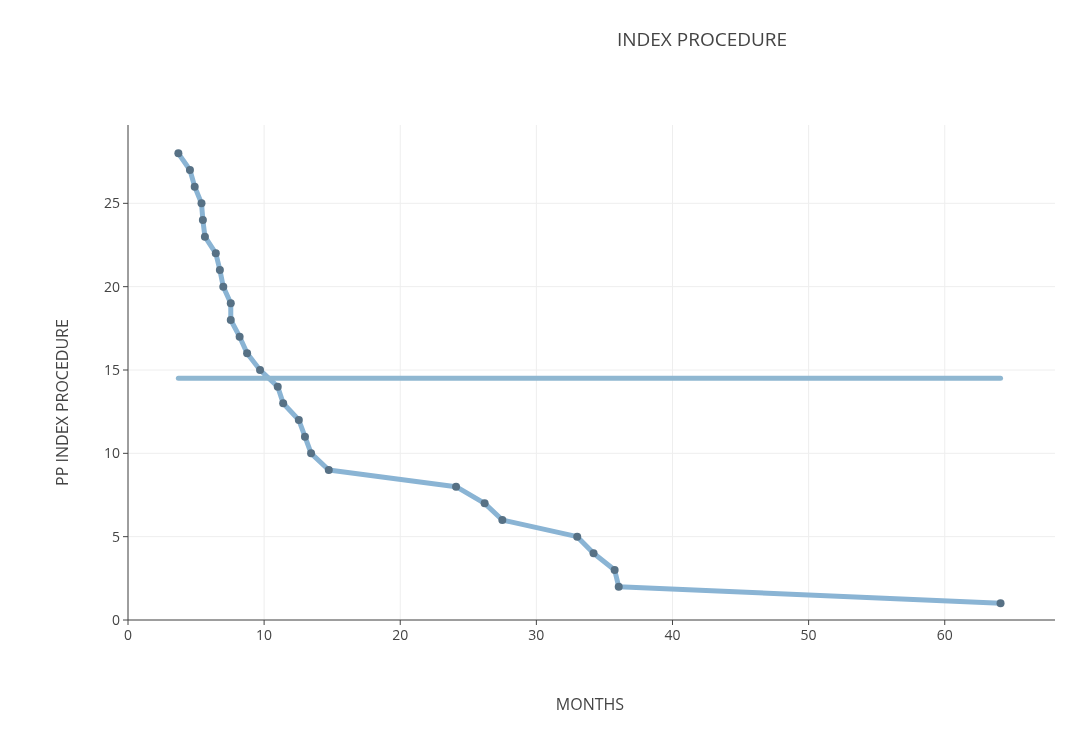 The height and width of the screenshot is (738, 1077). What do you see at coordinates (115, 536) in the screenshot?
I see `y-tick-label: 5` at bounding box center [115, 536].